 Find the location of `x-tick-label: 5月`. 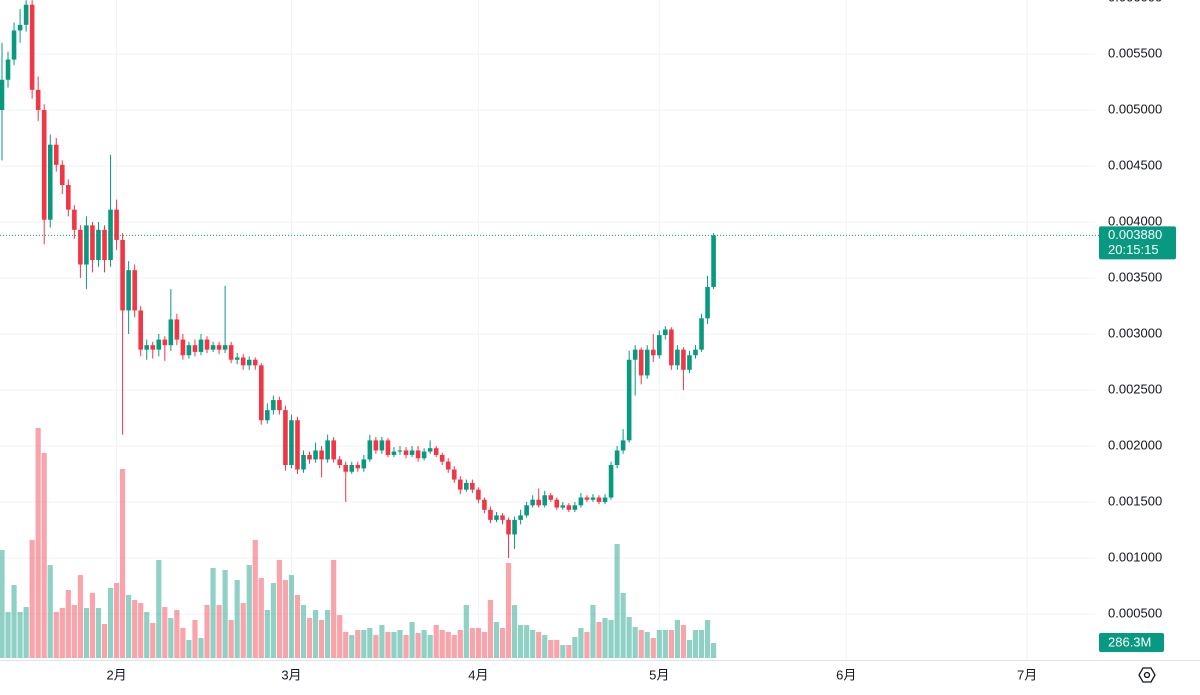

x-tick-label: 5月 is located at coordinates (659, 674).